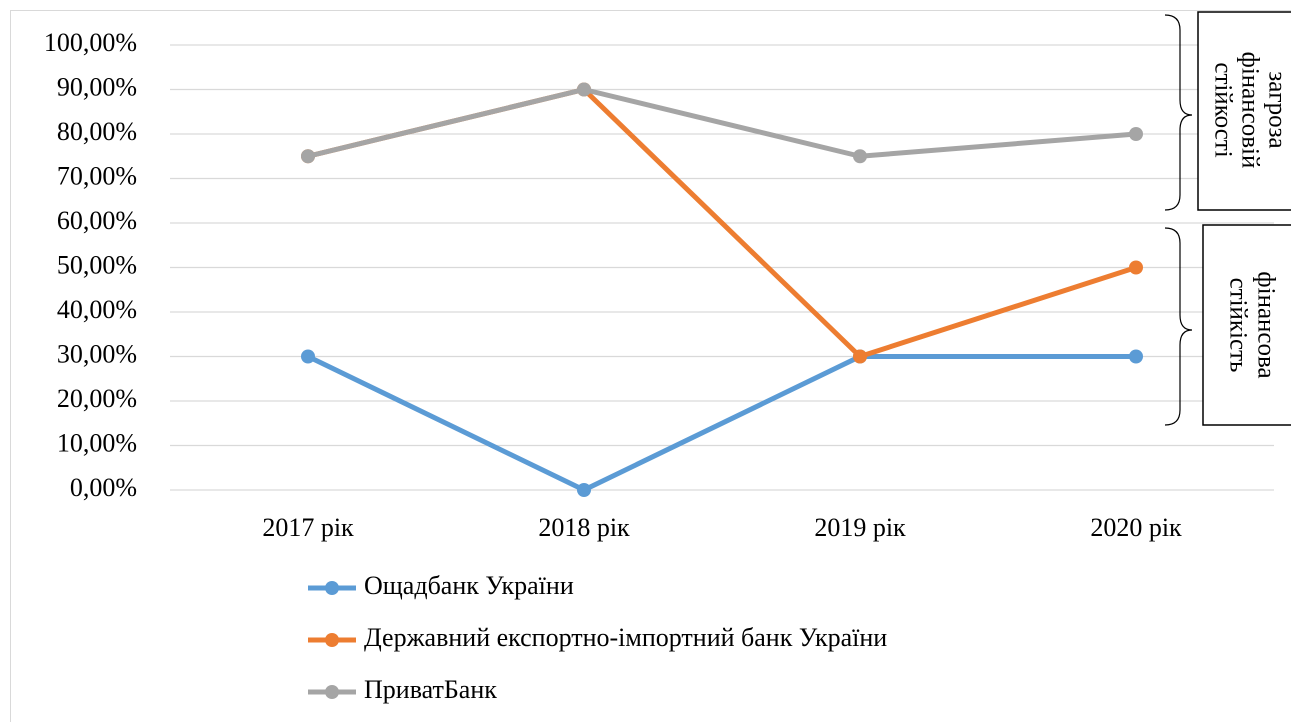 The width and height of the screenshot is (1291, 722). I want to click on legend-label: Ощадбанк України, so click(469, 585).